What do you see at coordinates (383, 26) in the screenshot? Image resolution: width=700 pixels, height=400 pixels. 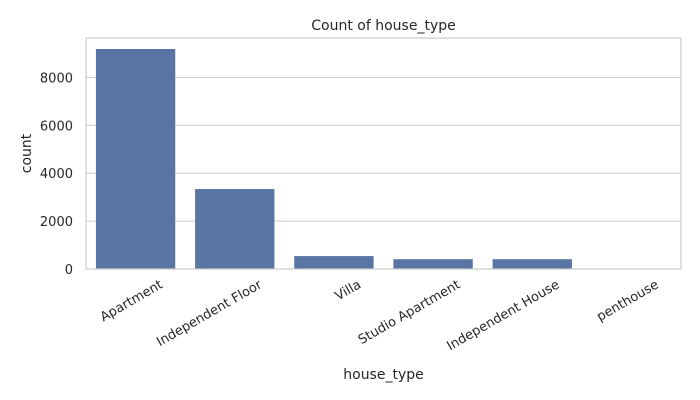 I see `chart-title: Count of house_type` at bounding box center [383, 26].